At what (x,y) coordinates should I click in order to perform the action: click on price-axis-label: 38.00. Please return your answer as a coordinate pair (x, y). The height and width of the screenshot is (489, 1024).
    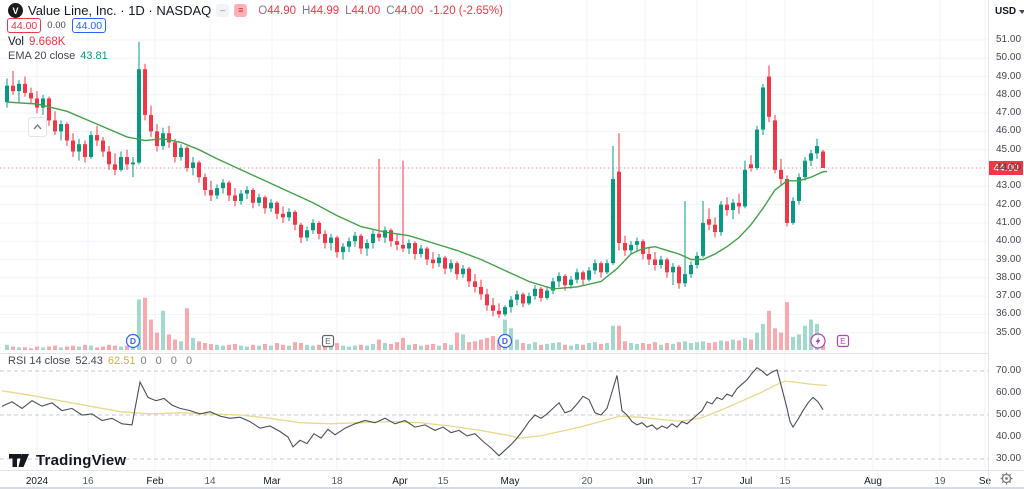
    Looking at the image, I should click on (1009, 277).